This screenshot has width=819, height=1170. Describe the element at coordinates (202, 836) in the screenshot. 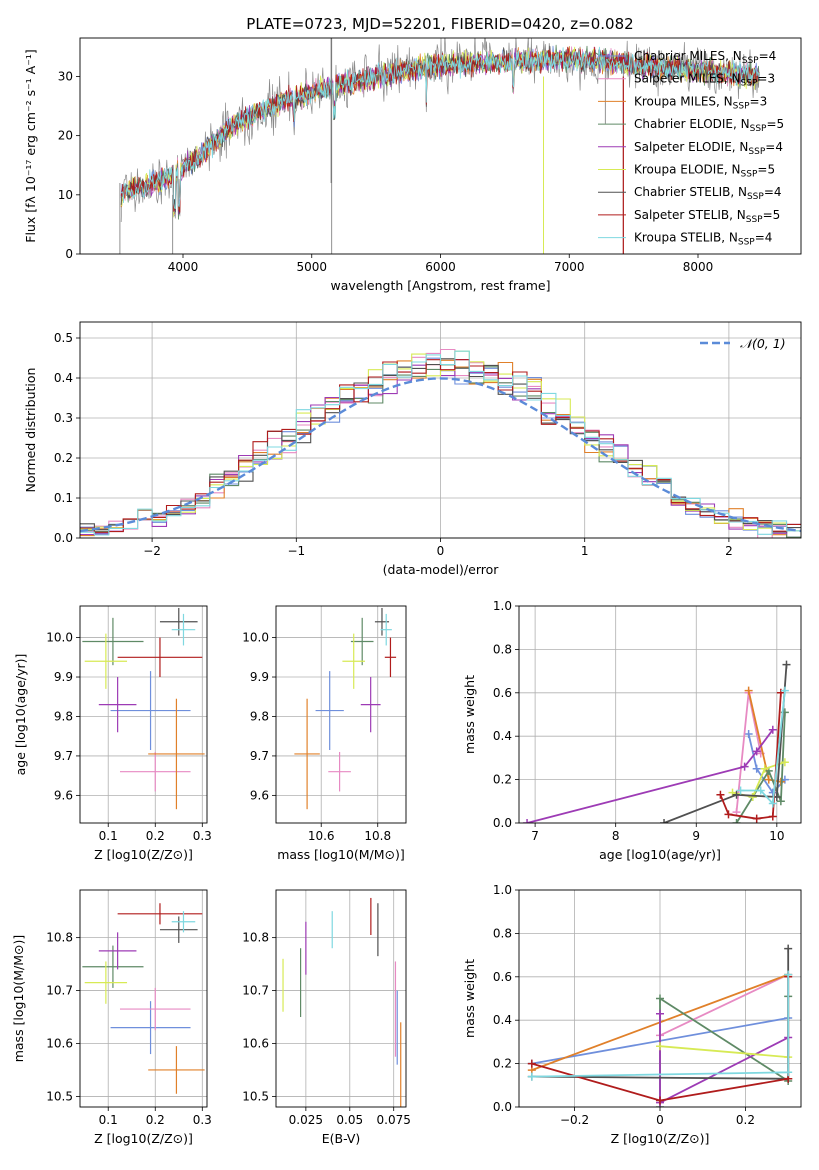

I see `x-tick-label: 0.3` at that location.